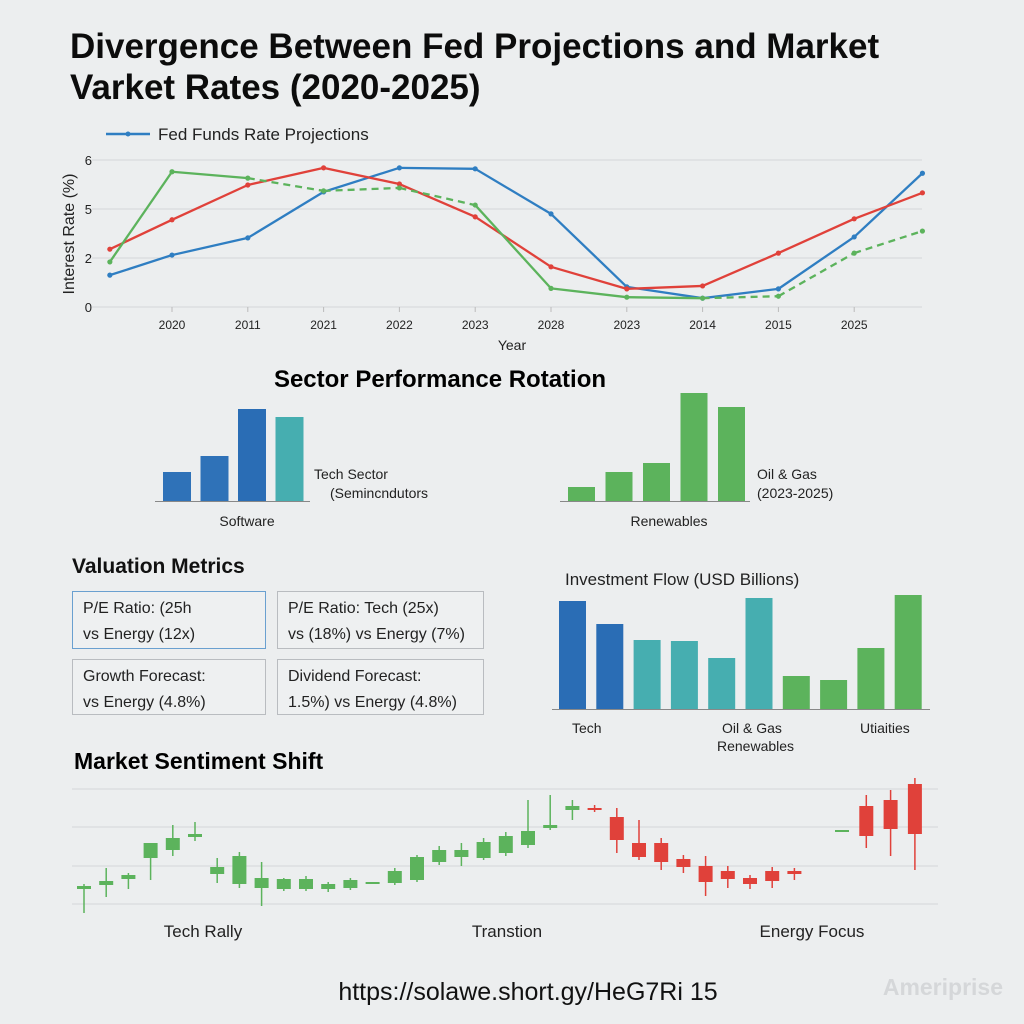 The image size is (1024, 1024). Describe the element at coordinates (795, 493) in the screenshot. I see `sector-annotation: (2023-2025)` at that location.